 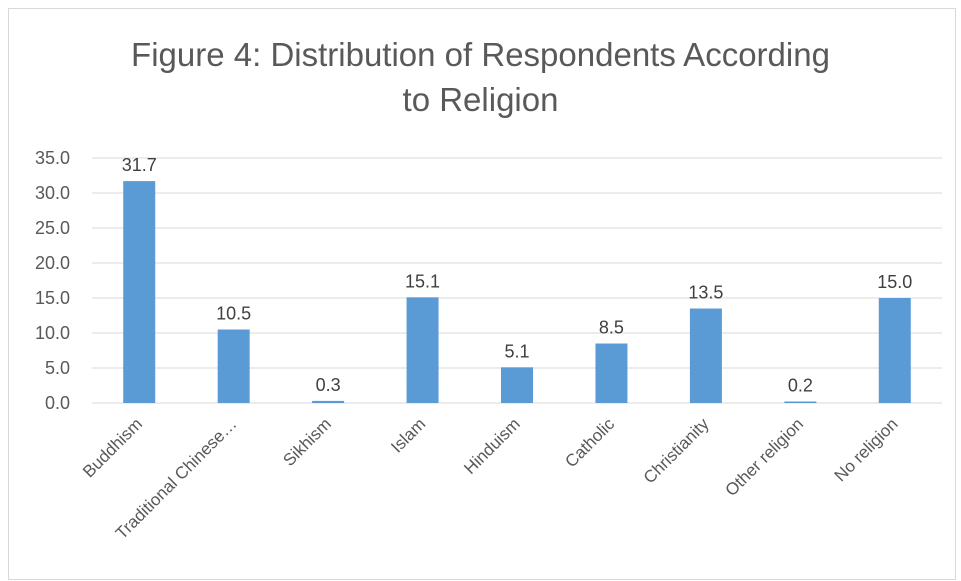 What do you see at coordinates (112, 447) in the screenshot?
I see `x-category-label: Buddhism` at bounding box center [112, 447].